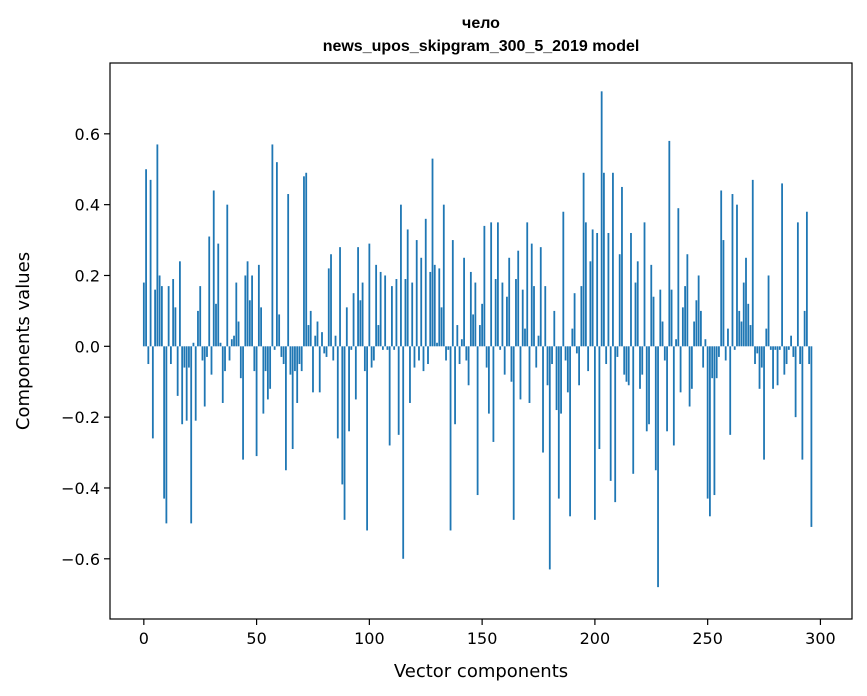 This screenshot has width=867, height=696. What do you see at coordinates (256, 638) in the screenshot?
I see `x-tick-label: 50` at bounding box center [256, 638].